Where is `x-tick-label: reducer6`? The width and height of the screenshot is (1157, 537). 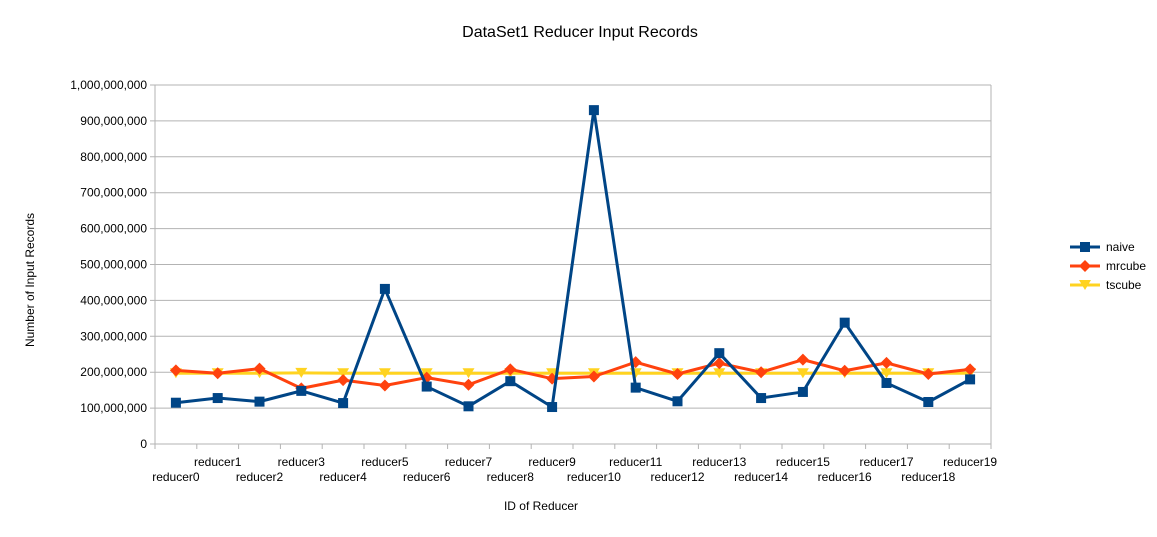 x-tick-label: reducer6 is located at coordinates (427, 477).